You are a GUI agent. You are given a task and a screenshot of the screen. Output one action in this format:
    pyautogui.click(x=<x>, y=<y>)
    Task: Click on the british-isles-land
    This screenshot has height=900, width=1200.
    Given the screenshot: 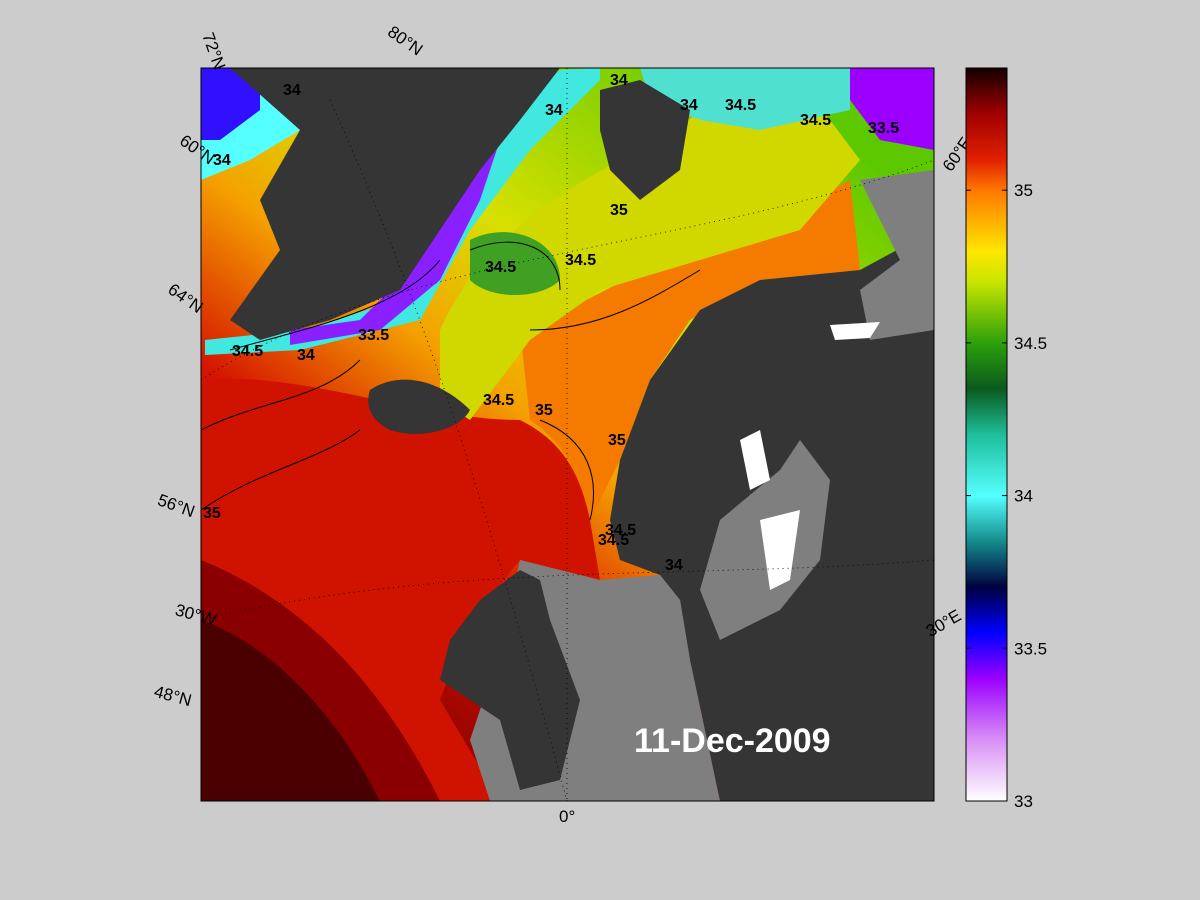 What is the action you would take?
    pyautogui.click(x=510, y=680)
    